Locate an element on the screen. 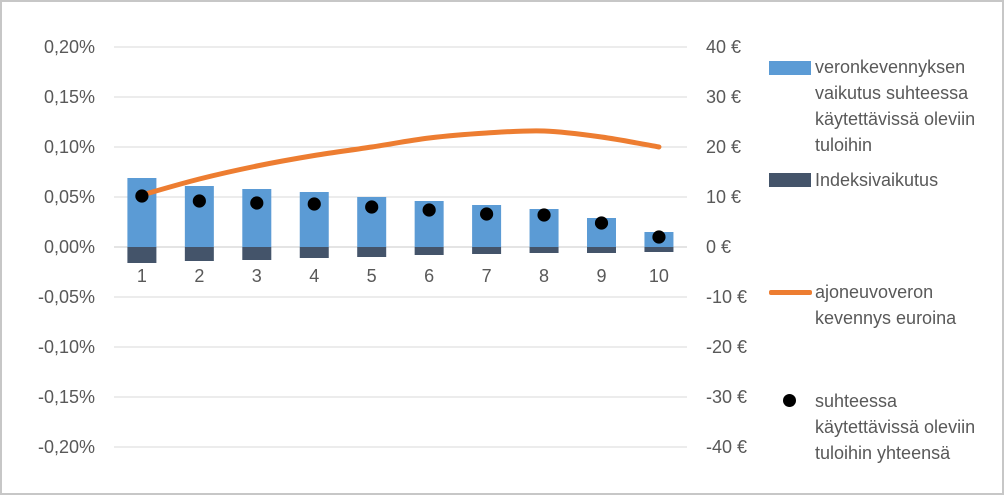 This screenshot has width=1004, height=495. bar-veronkevennys is located at coordinates (142, 212).